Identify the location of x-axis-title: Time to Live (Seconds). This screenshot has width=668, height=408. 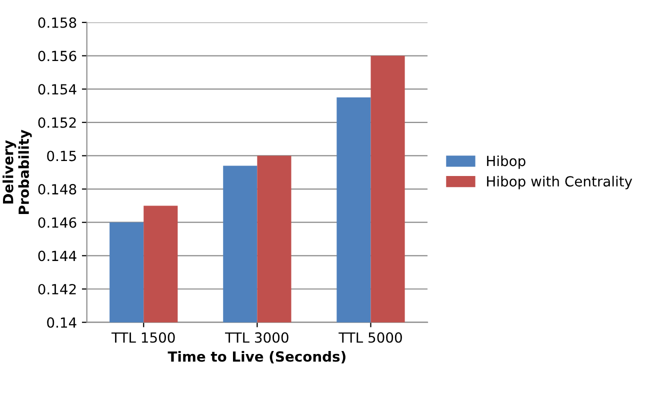
(257, 357).